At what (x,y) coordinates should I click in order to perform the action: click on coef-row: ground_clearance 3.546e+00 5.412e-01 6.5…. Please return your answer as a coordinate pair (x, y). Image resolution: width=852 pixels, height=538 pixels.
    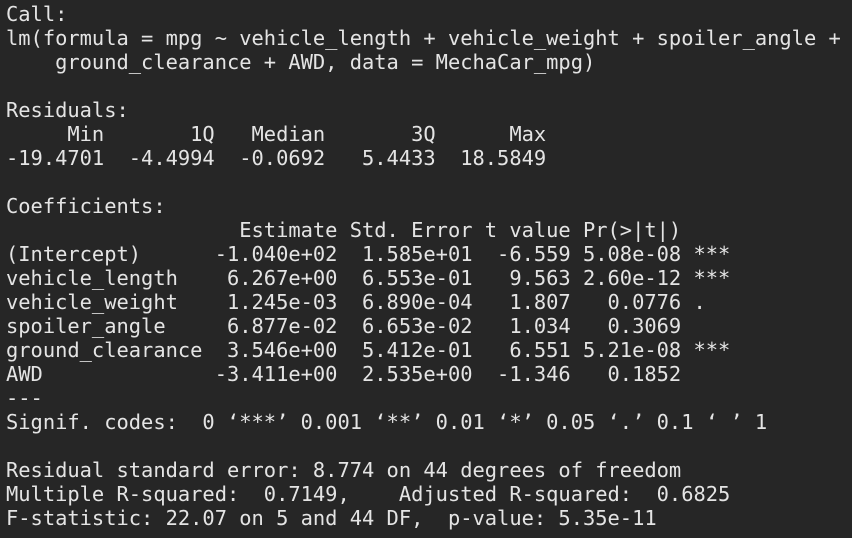
    Looking at the image, I should click on (368, 350).